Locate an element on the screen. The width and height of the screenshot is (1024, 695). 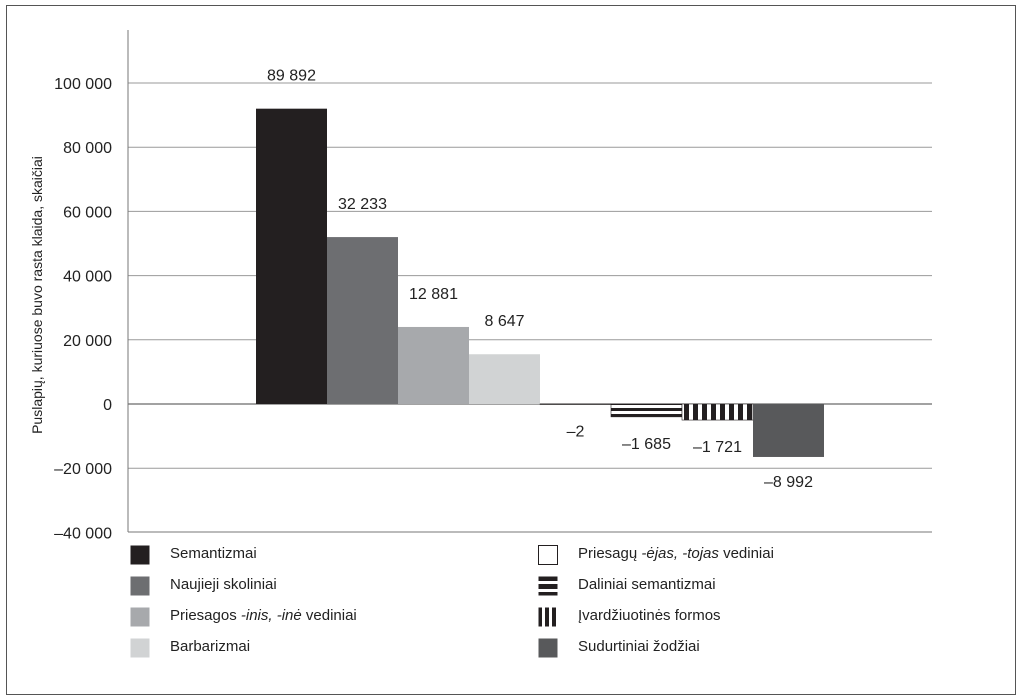
y-tick-label: –40 000 is located at coordinates (83, 533).